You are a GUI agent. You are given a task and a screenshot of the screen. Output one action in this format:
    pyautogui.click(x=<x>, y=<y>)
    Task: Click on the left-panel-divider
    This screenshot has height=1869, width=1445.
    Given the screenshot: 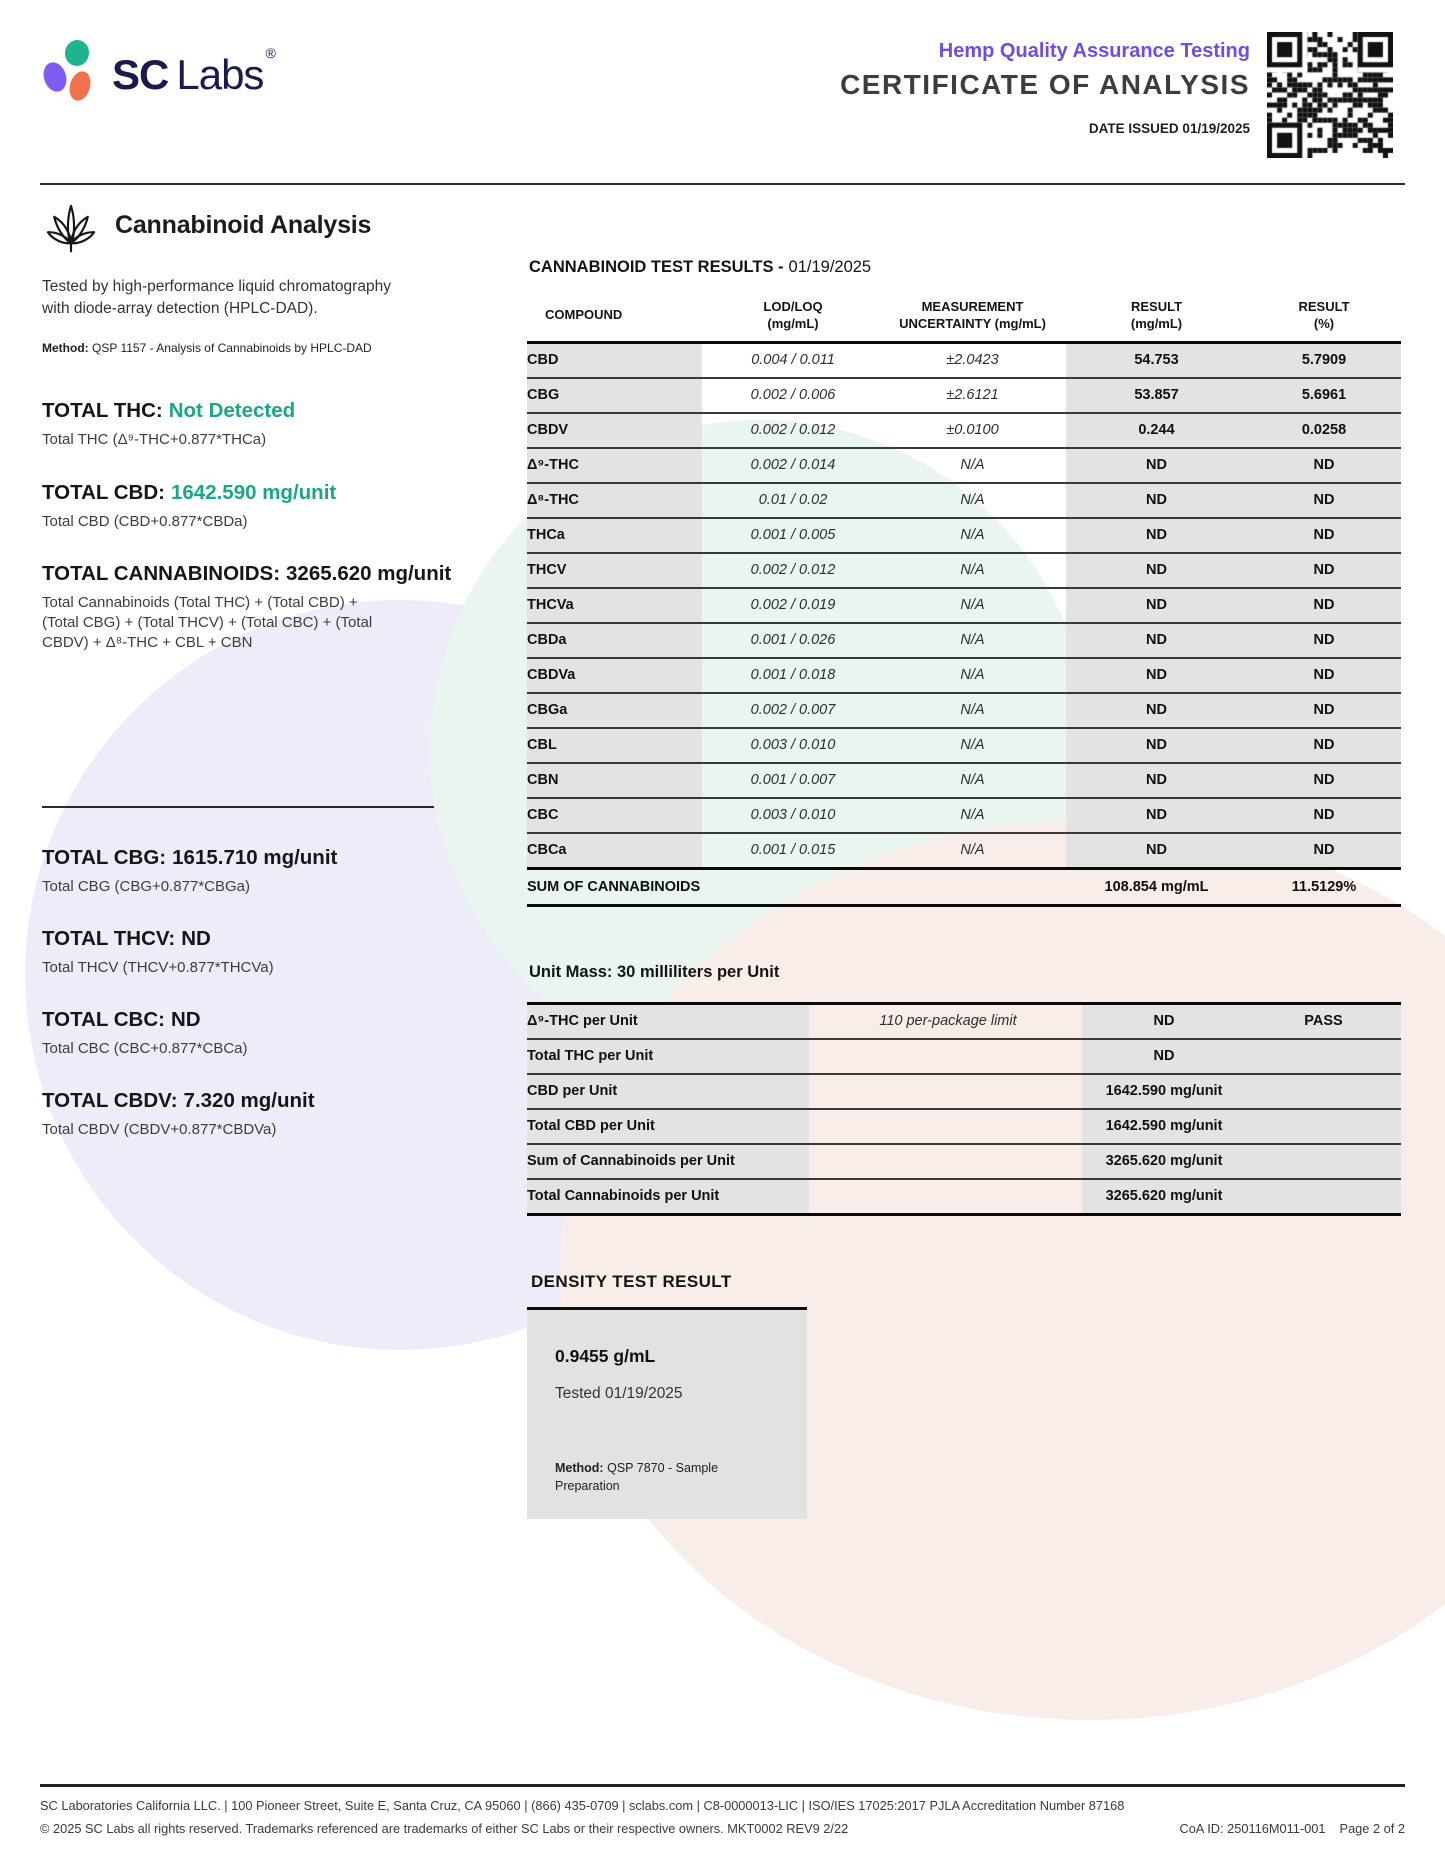 What is the action you would take?
    pyautogui.click(x=238, y=806)
    